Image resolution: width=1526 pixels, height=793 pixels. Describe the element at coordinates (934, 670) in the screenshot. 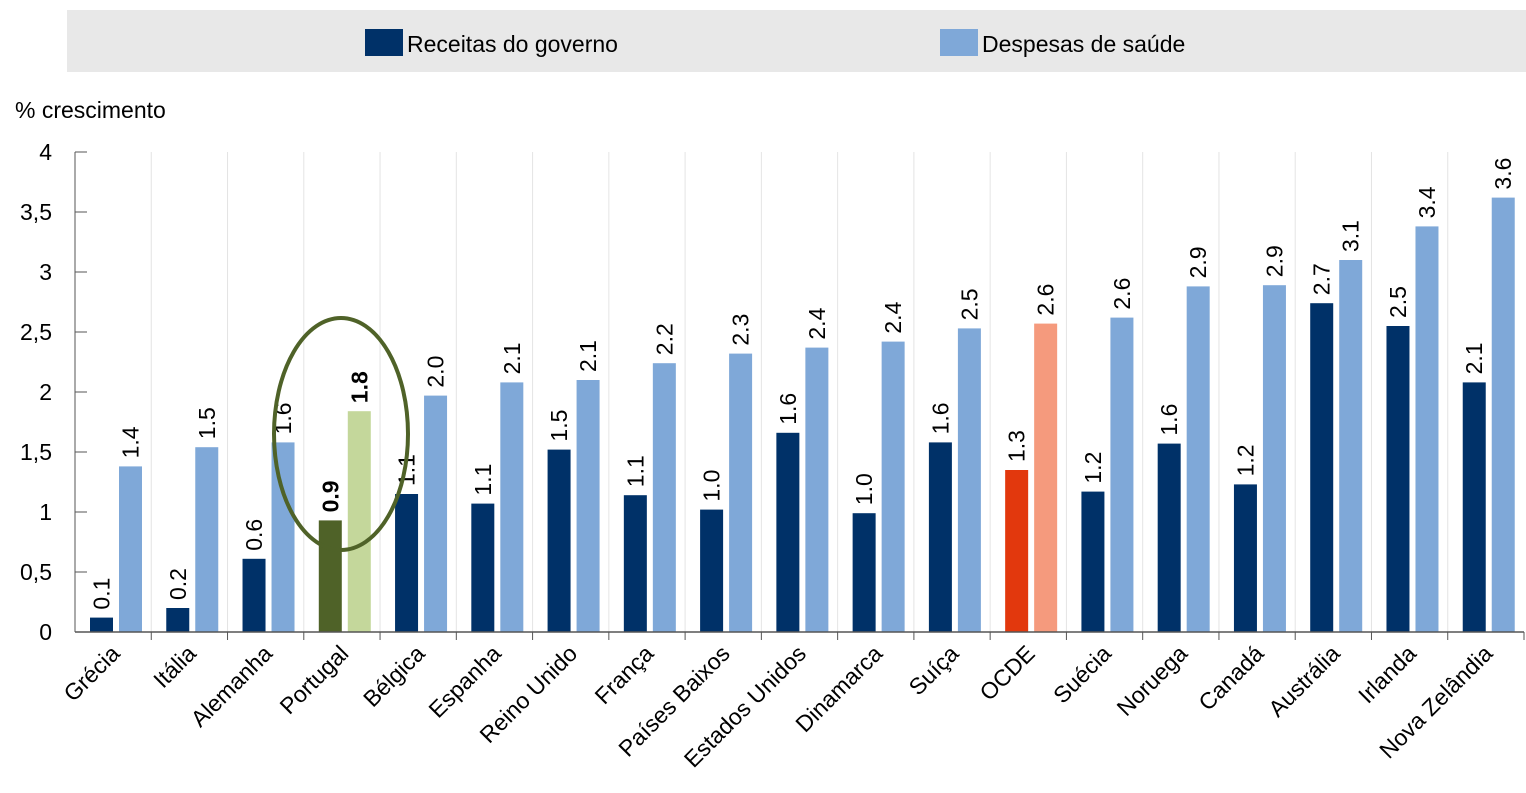

I see `x-tick-label: Suíça` at that location.